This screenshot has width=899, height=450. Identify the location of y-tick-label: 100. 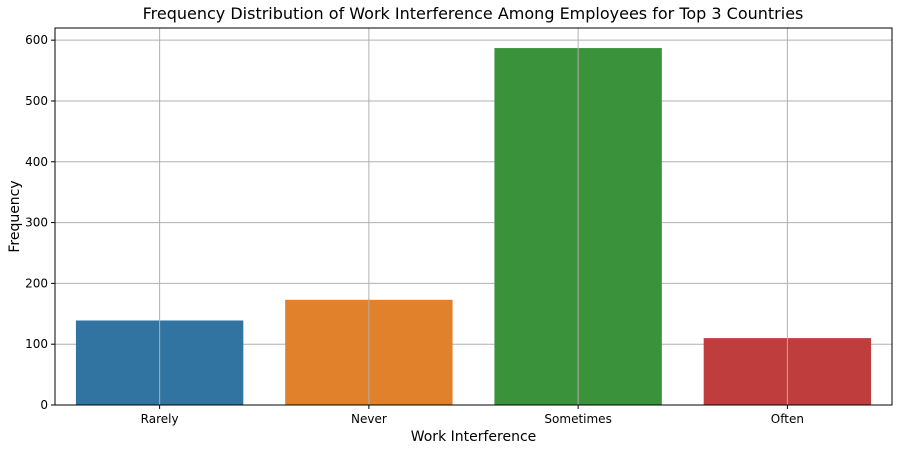
(36, 344).